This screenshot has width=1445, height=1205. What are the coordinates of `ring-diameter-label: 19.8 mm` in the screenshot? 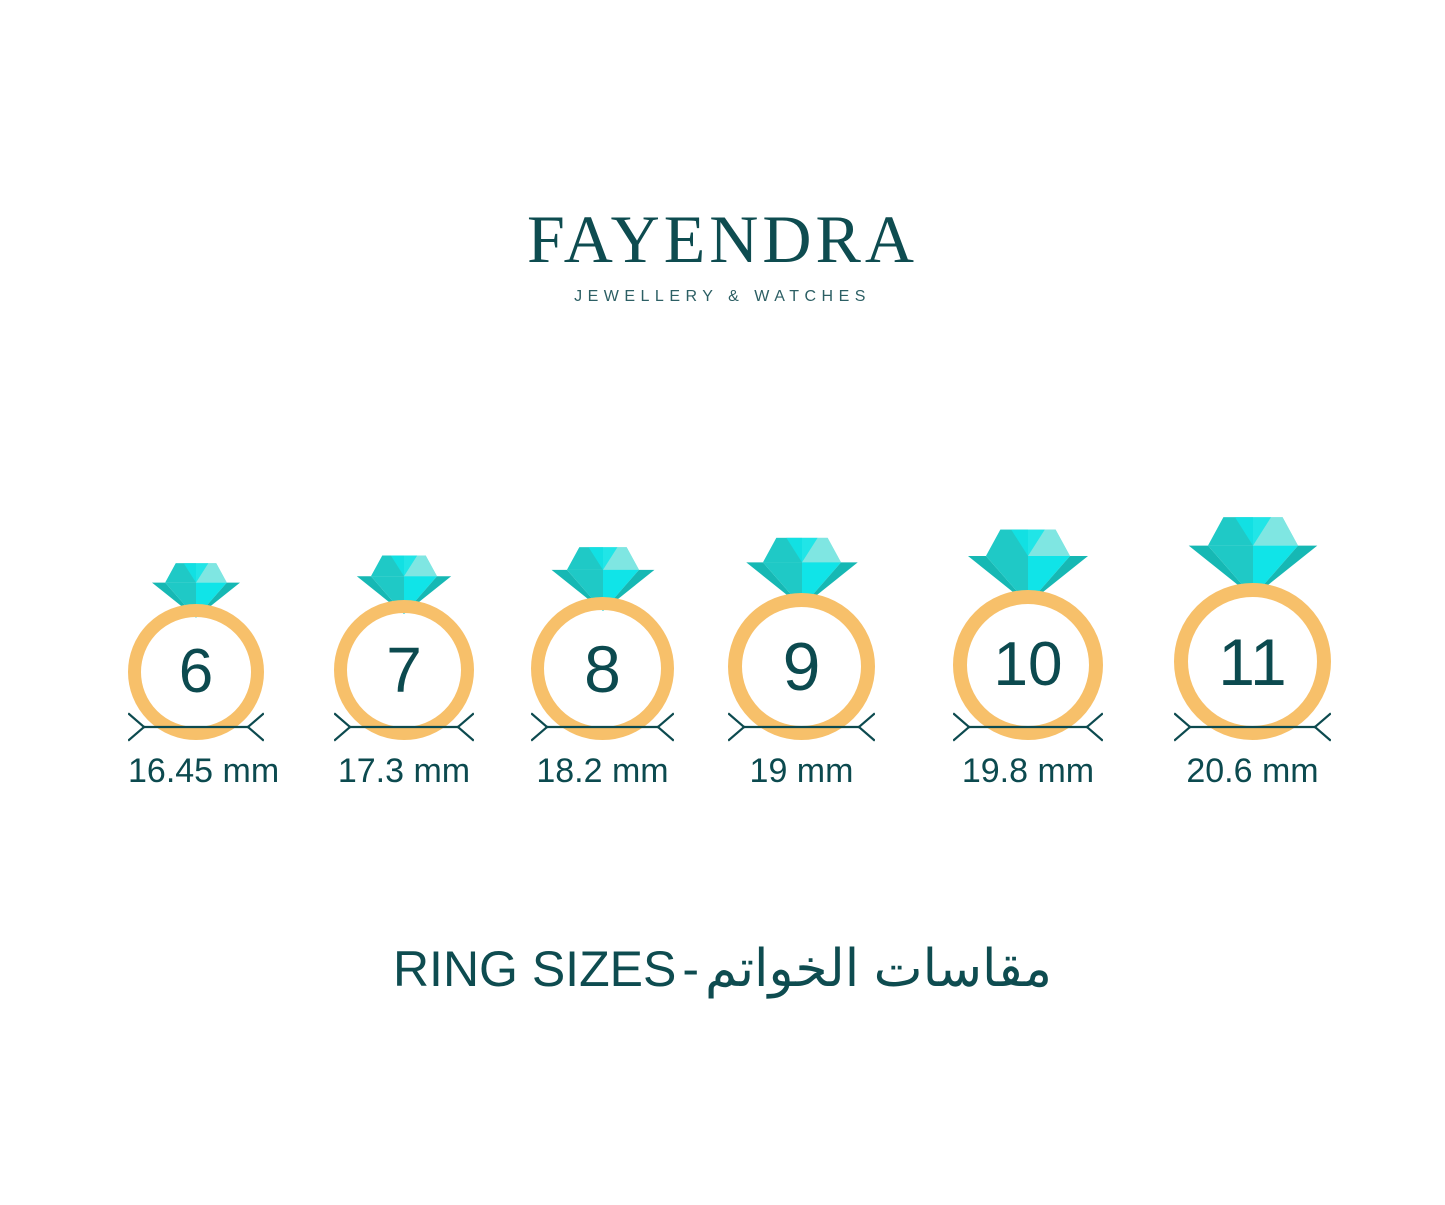 It's located at (1028, 771).